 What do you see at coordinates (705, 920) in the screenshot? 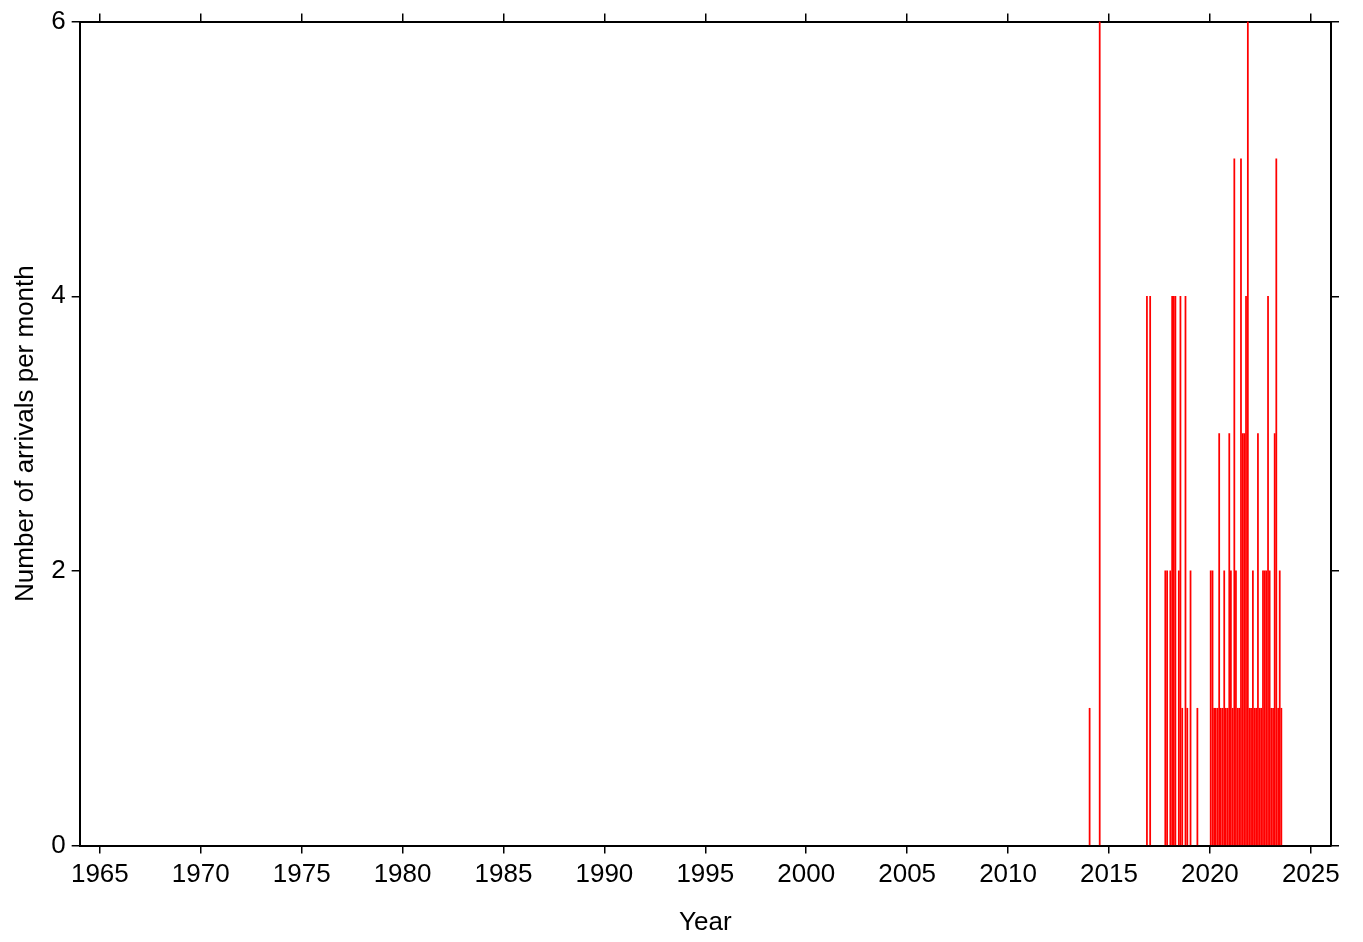
I see `x-axis-title: Year` at bounding box center [705, 920].